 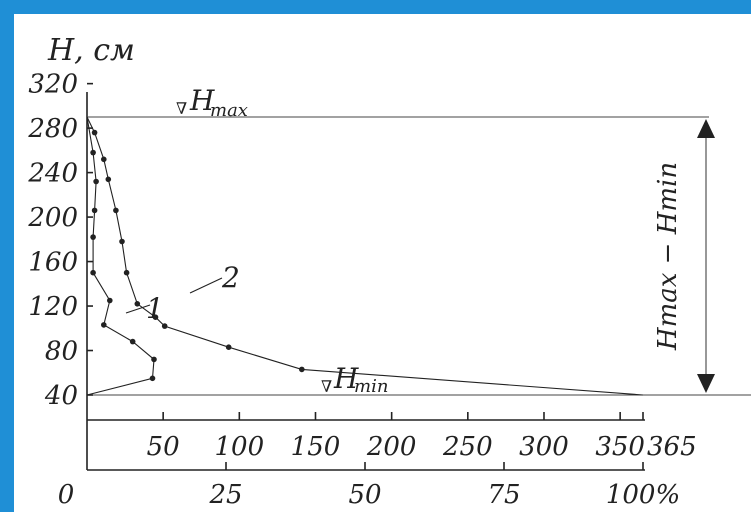 I want to click on y-tick-label: 80, so click(x=61, y=352).